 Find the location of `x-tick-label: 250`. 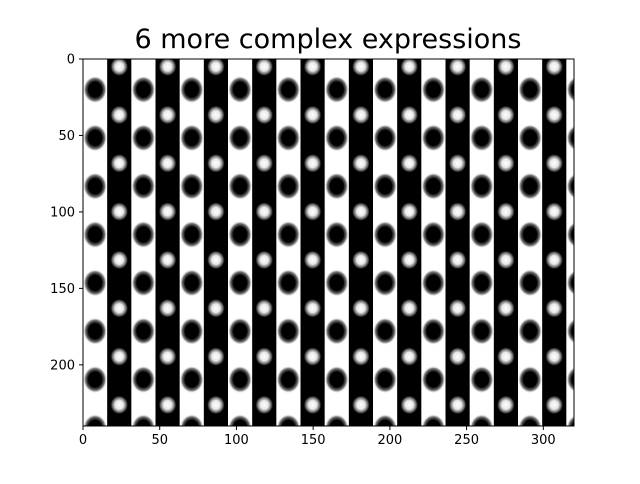

x-tick-label: 250 is located at coordinates (466, 440).